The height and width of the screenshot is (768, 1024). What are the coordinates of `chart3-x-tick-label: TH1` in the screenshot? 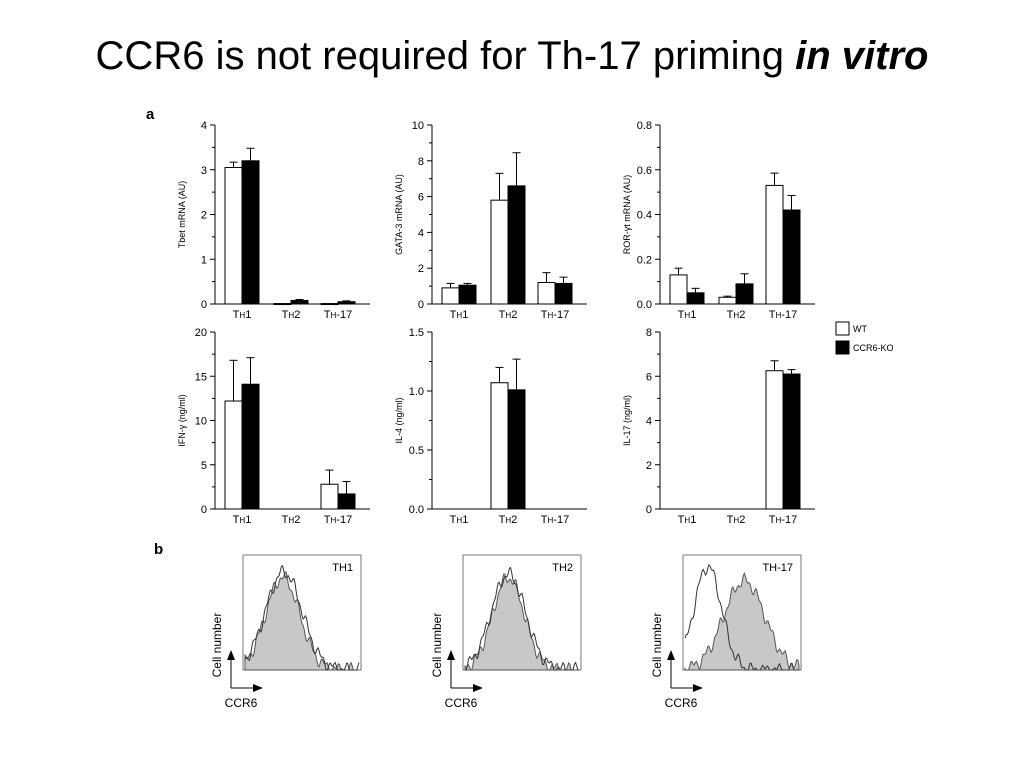 It's located at (687, 315).